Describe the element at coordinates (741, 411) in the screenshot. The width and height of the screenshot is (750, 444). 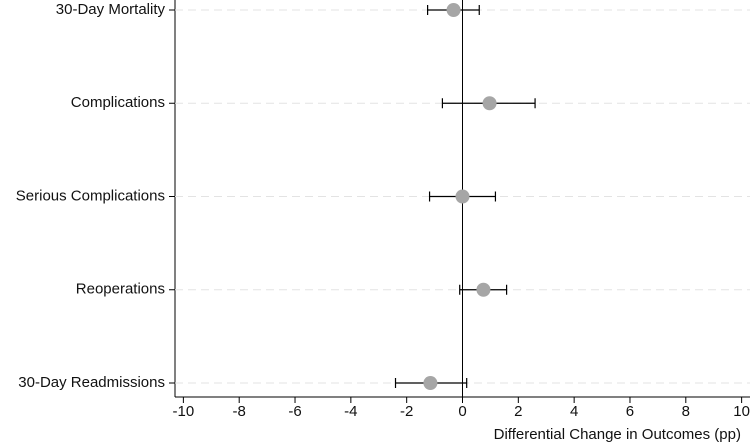
I see `x-tick-label: 10` at that location.